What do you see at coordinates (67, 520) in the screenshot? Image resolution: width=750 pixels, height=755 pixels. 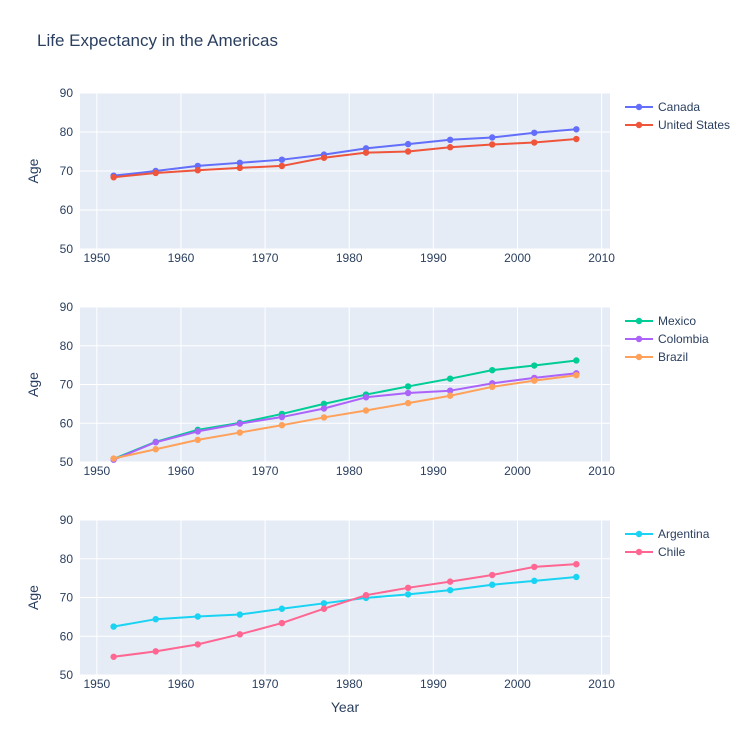 I see `y-tick-label: 90` at bounding box center [67, 520].